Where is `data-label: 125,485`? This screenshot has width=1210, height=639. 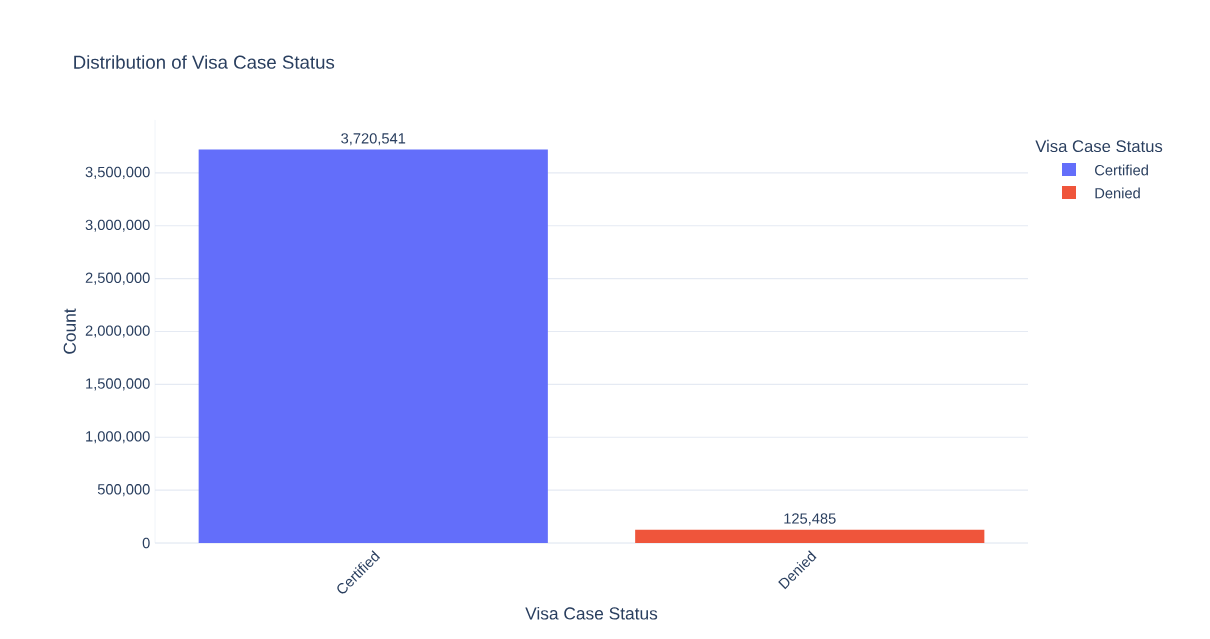 data-label: 125,485 is located at coordinates (810, 519).